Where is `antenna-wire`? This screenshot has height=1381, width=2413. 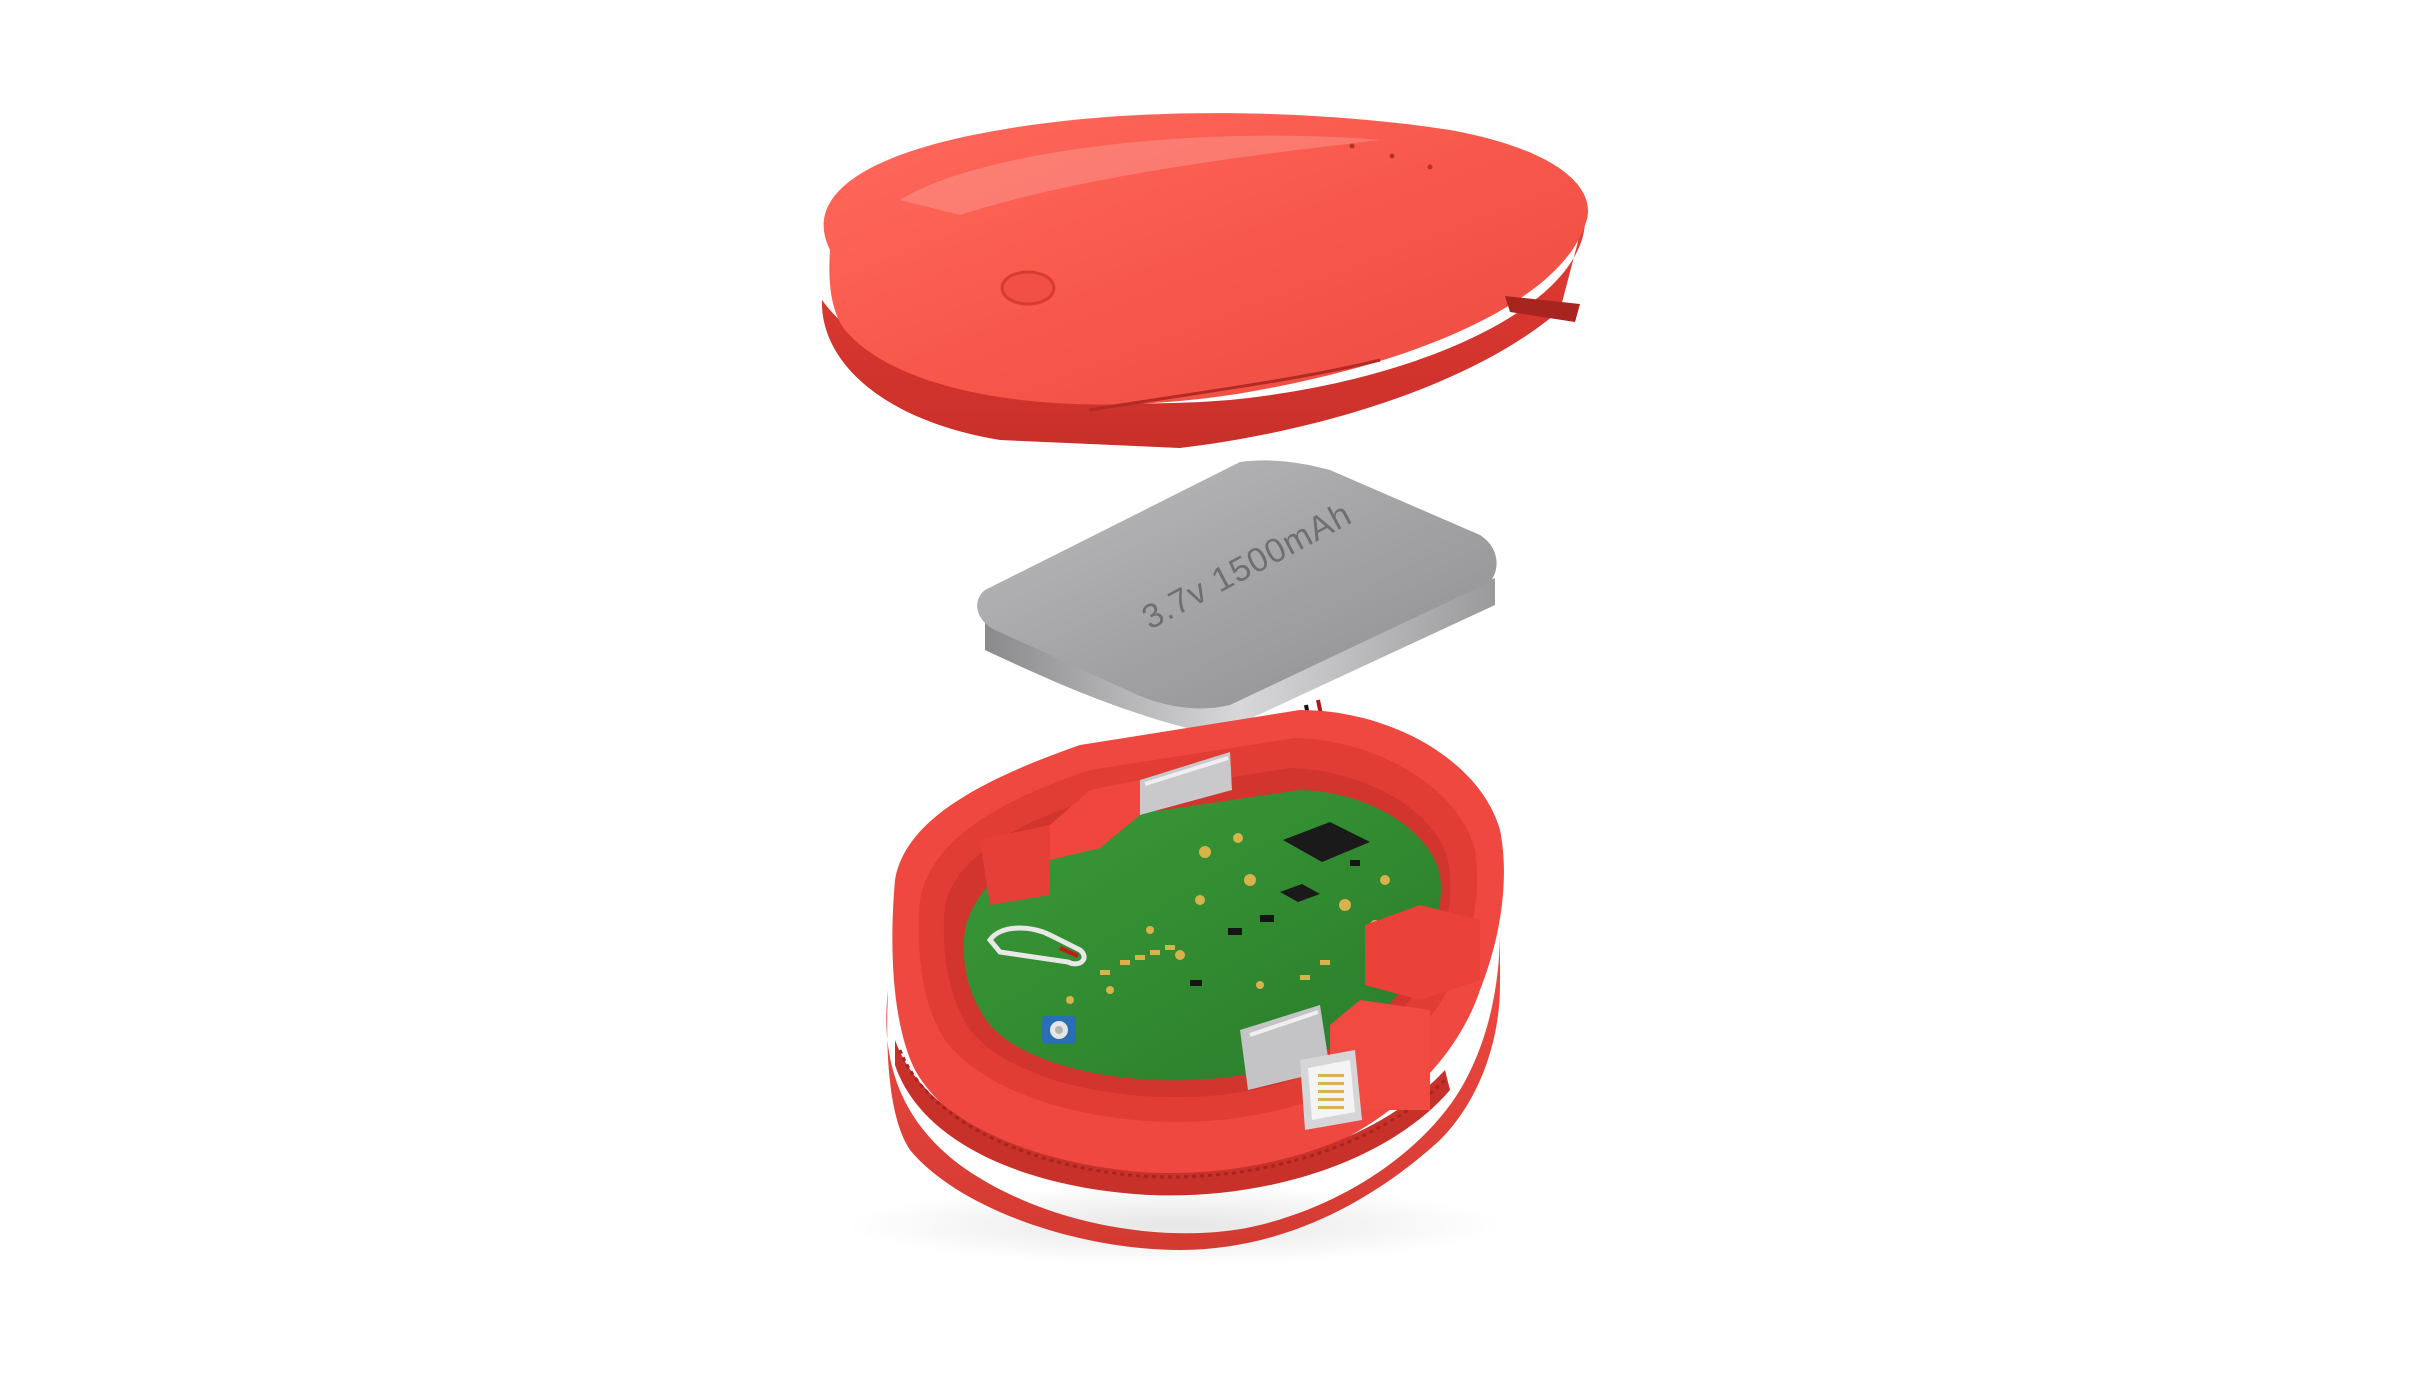
antenna-wire is located at coordinates (1036, 946).